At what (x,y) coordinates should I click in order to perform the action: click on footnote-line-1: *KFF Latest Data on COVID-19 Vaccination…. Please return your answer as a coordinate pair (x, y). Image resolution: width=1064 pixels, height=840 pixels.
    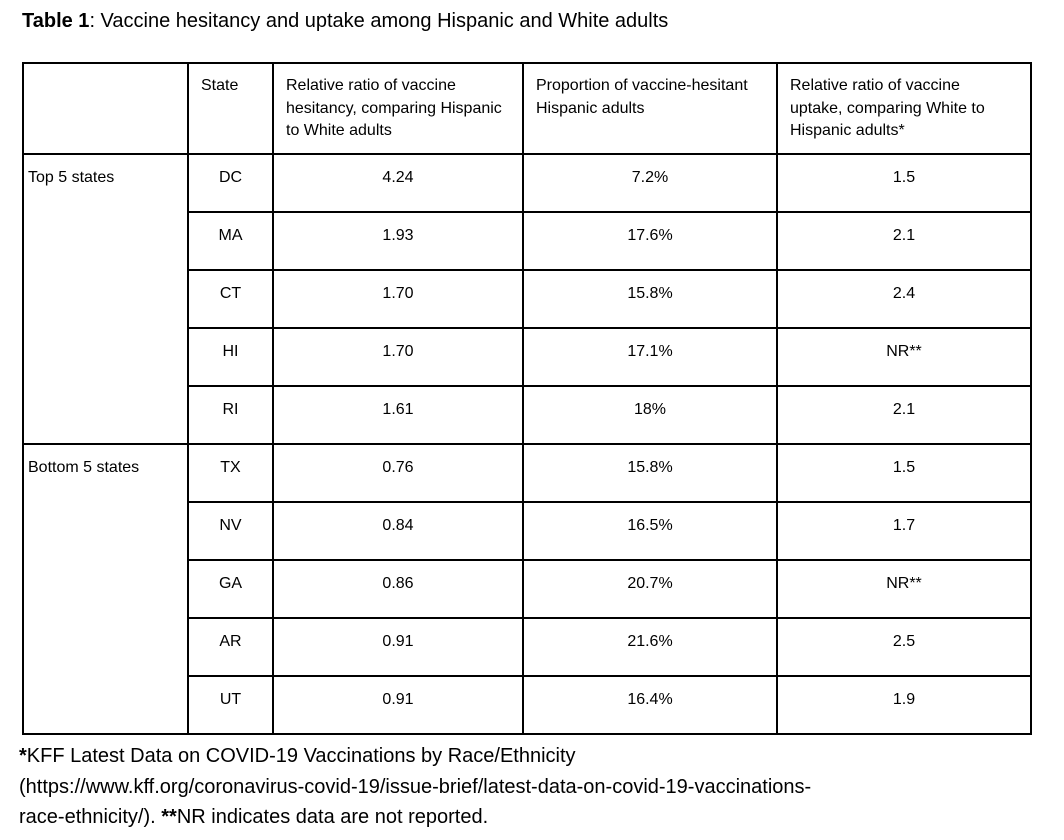
    Looking at the image, I should click on (530, 756).